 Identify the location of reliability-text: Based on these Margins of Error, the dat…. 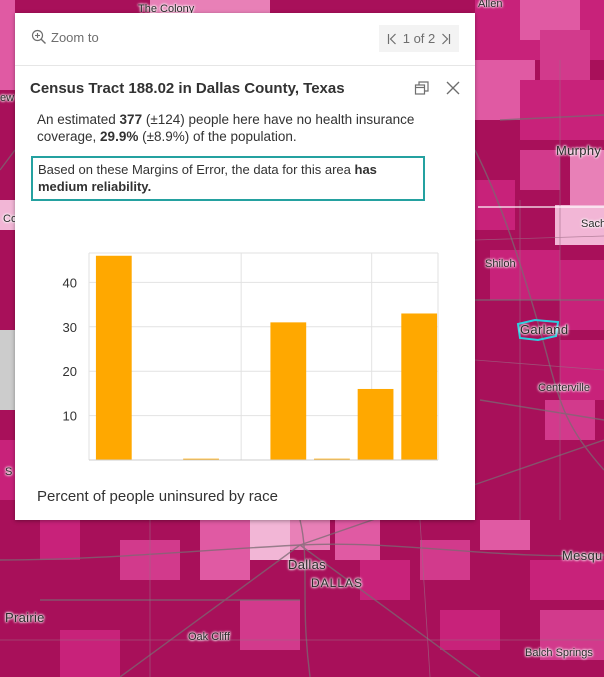
(196, 169).